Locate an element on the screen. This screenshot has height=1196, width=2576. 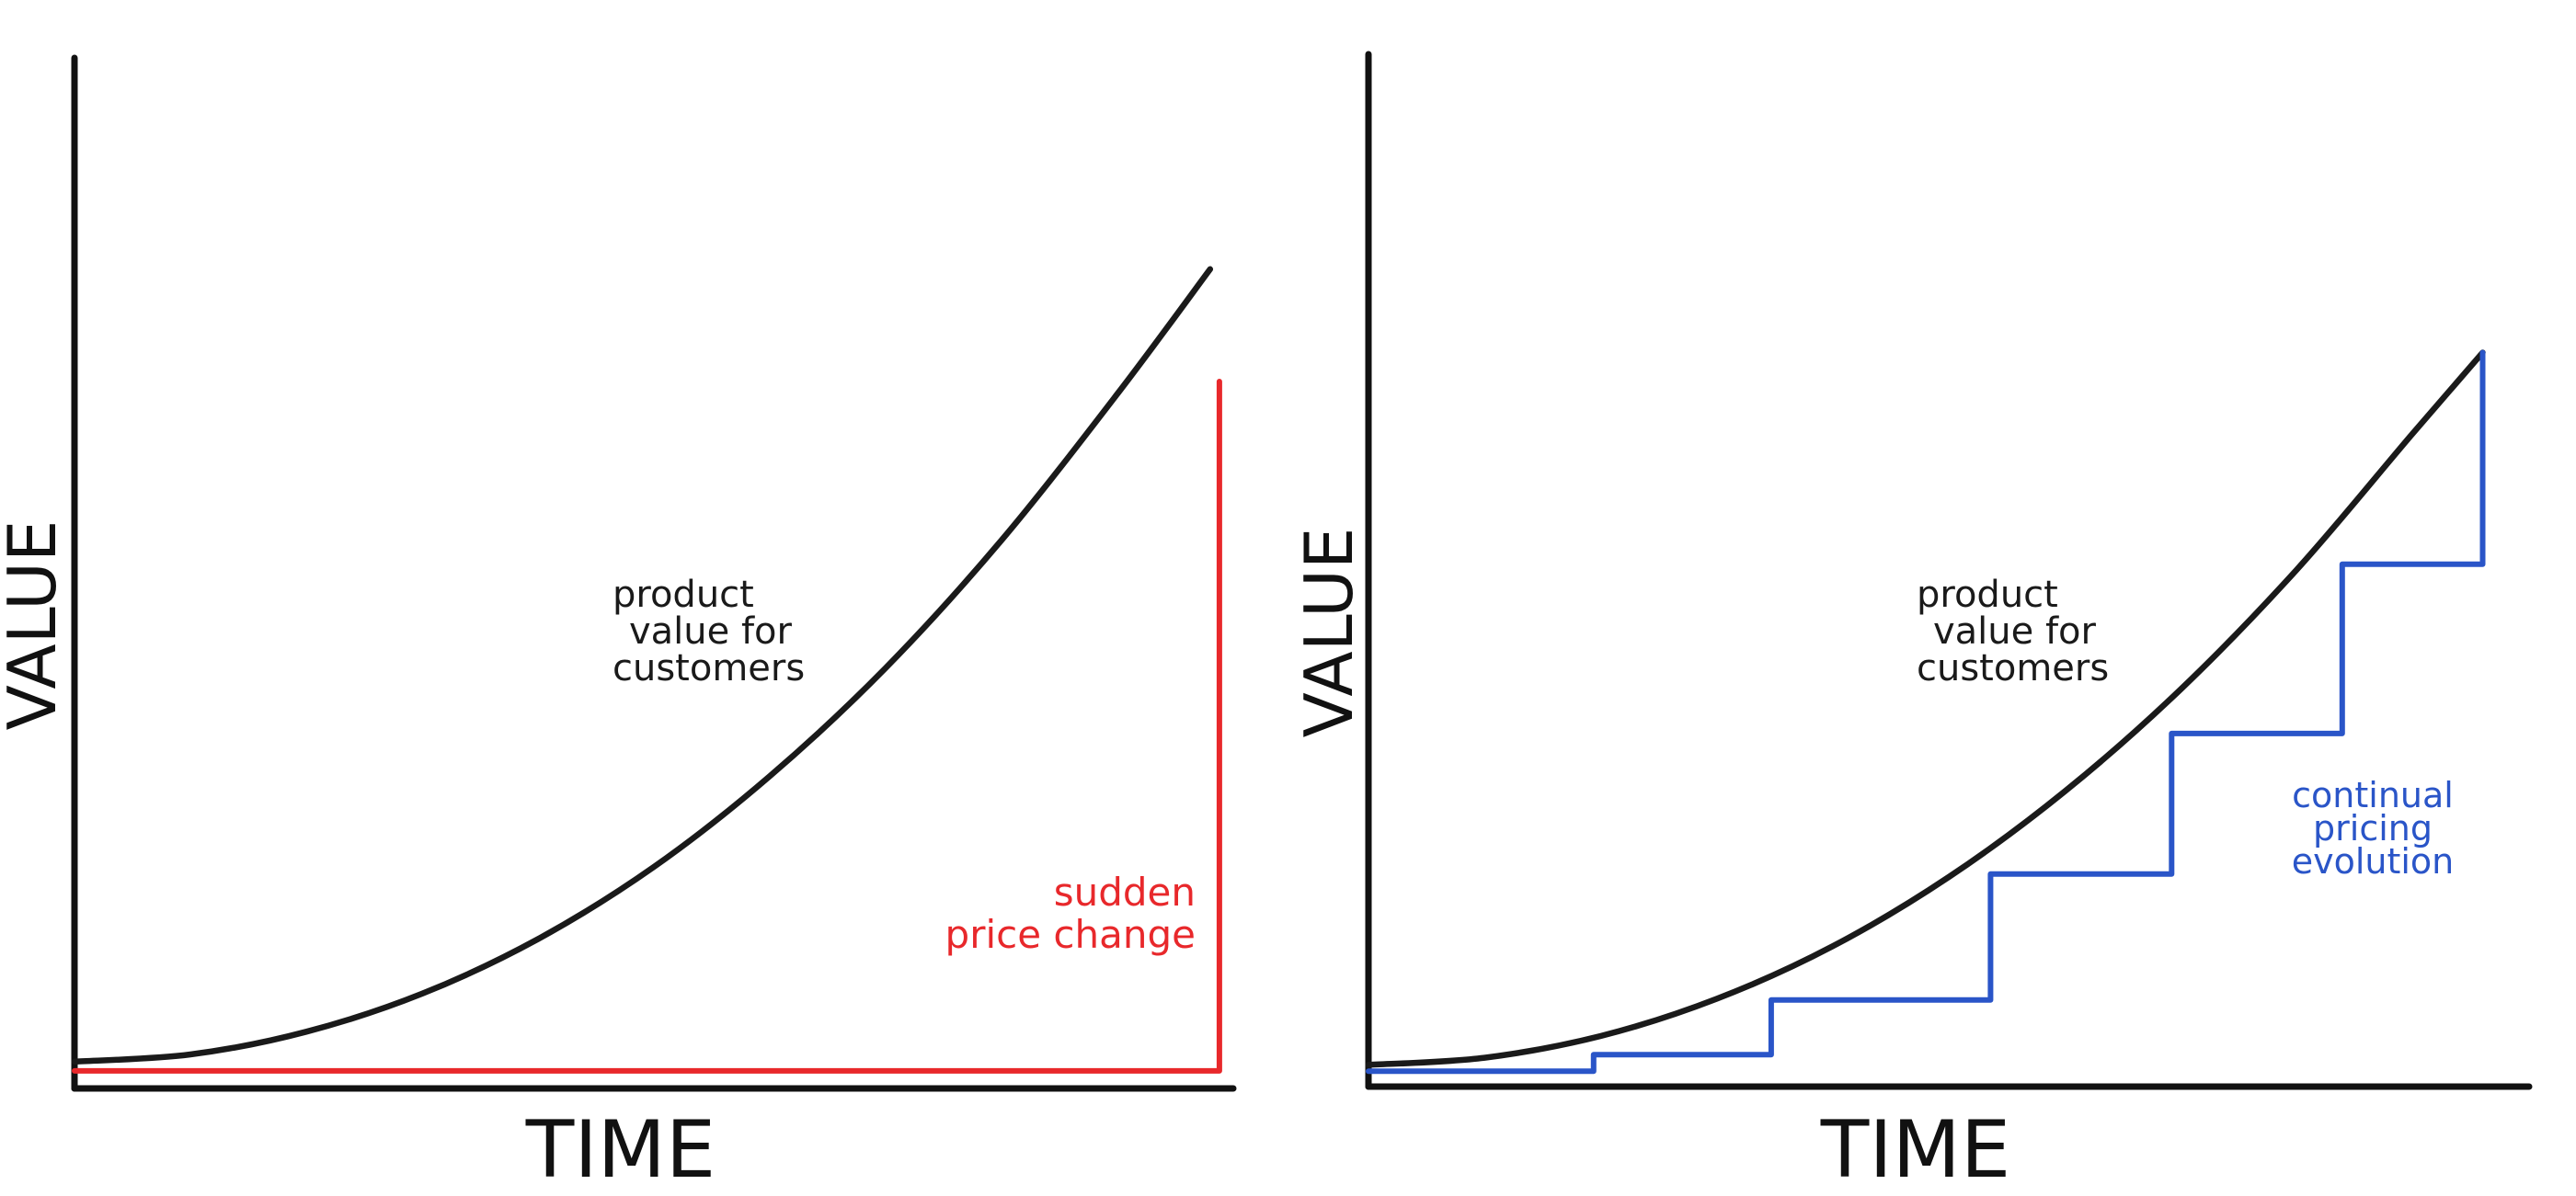
annotation-label: continual pricing evolution is located at coordinates (2373, 828).